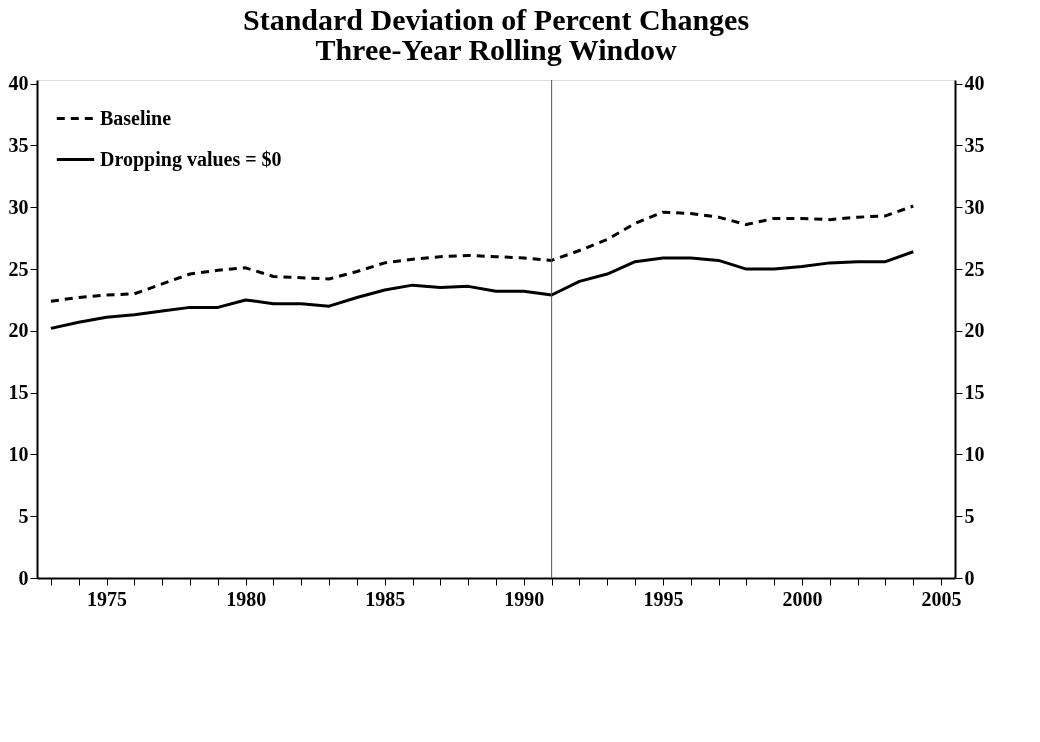 The width and height of the screenshot is (1040, 742). What do you see at coordinates (18, 268) in the screenshot?
I see `y-tick-label: 25` at bounding box center [18, 268].